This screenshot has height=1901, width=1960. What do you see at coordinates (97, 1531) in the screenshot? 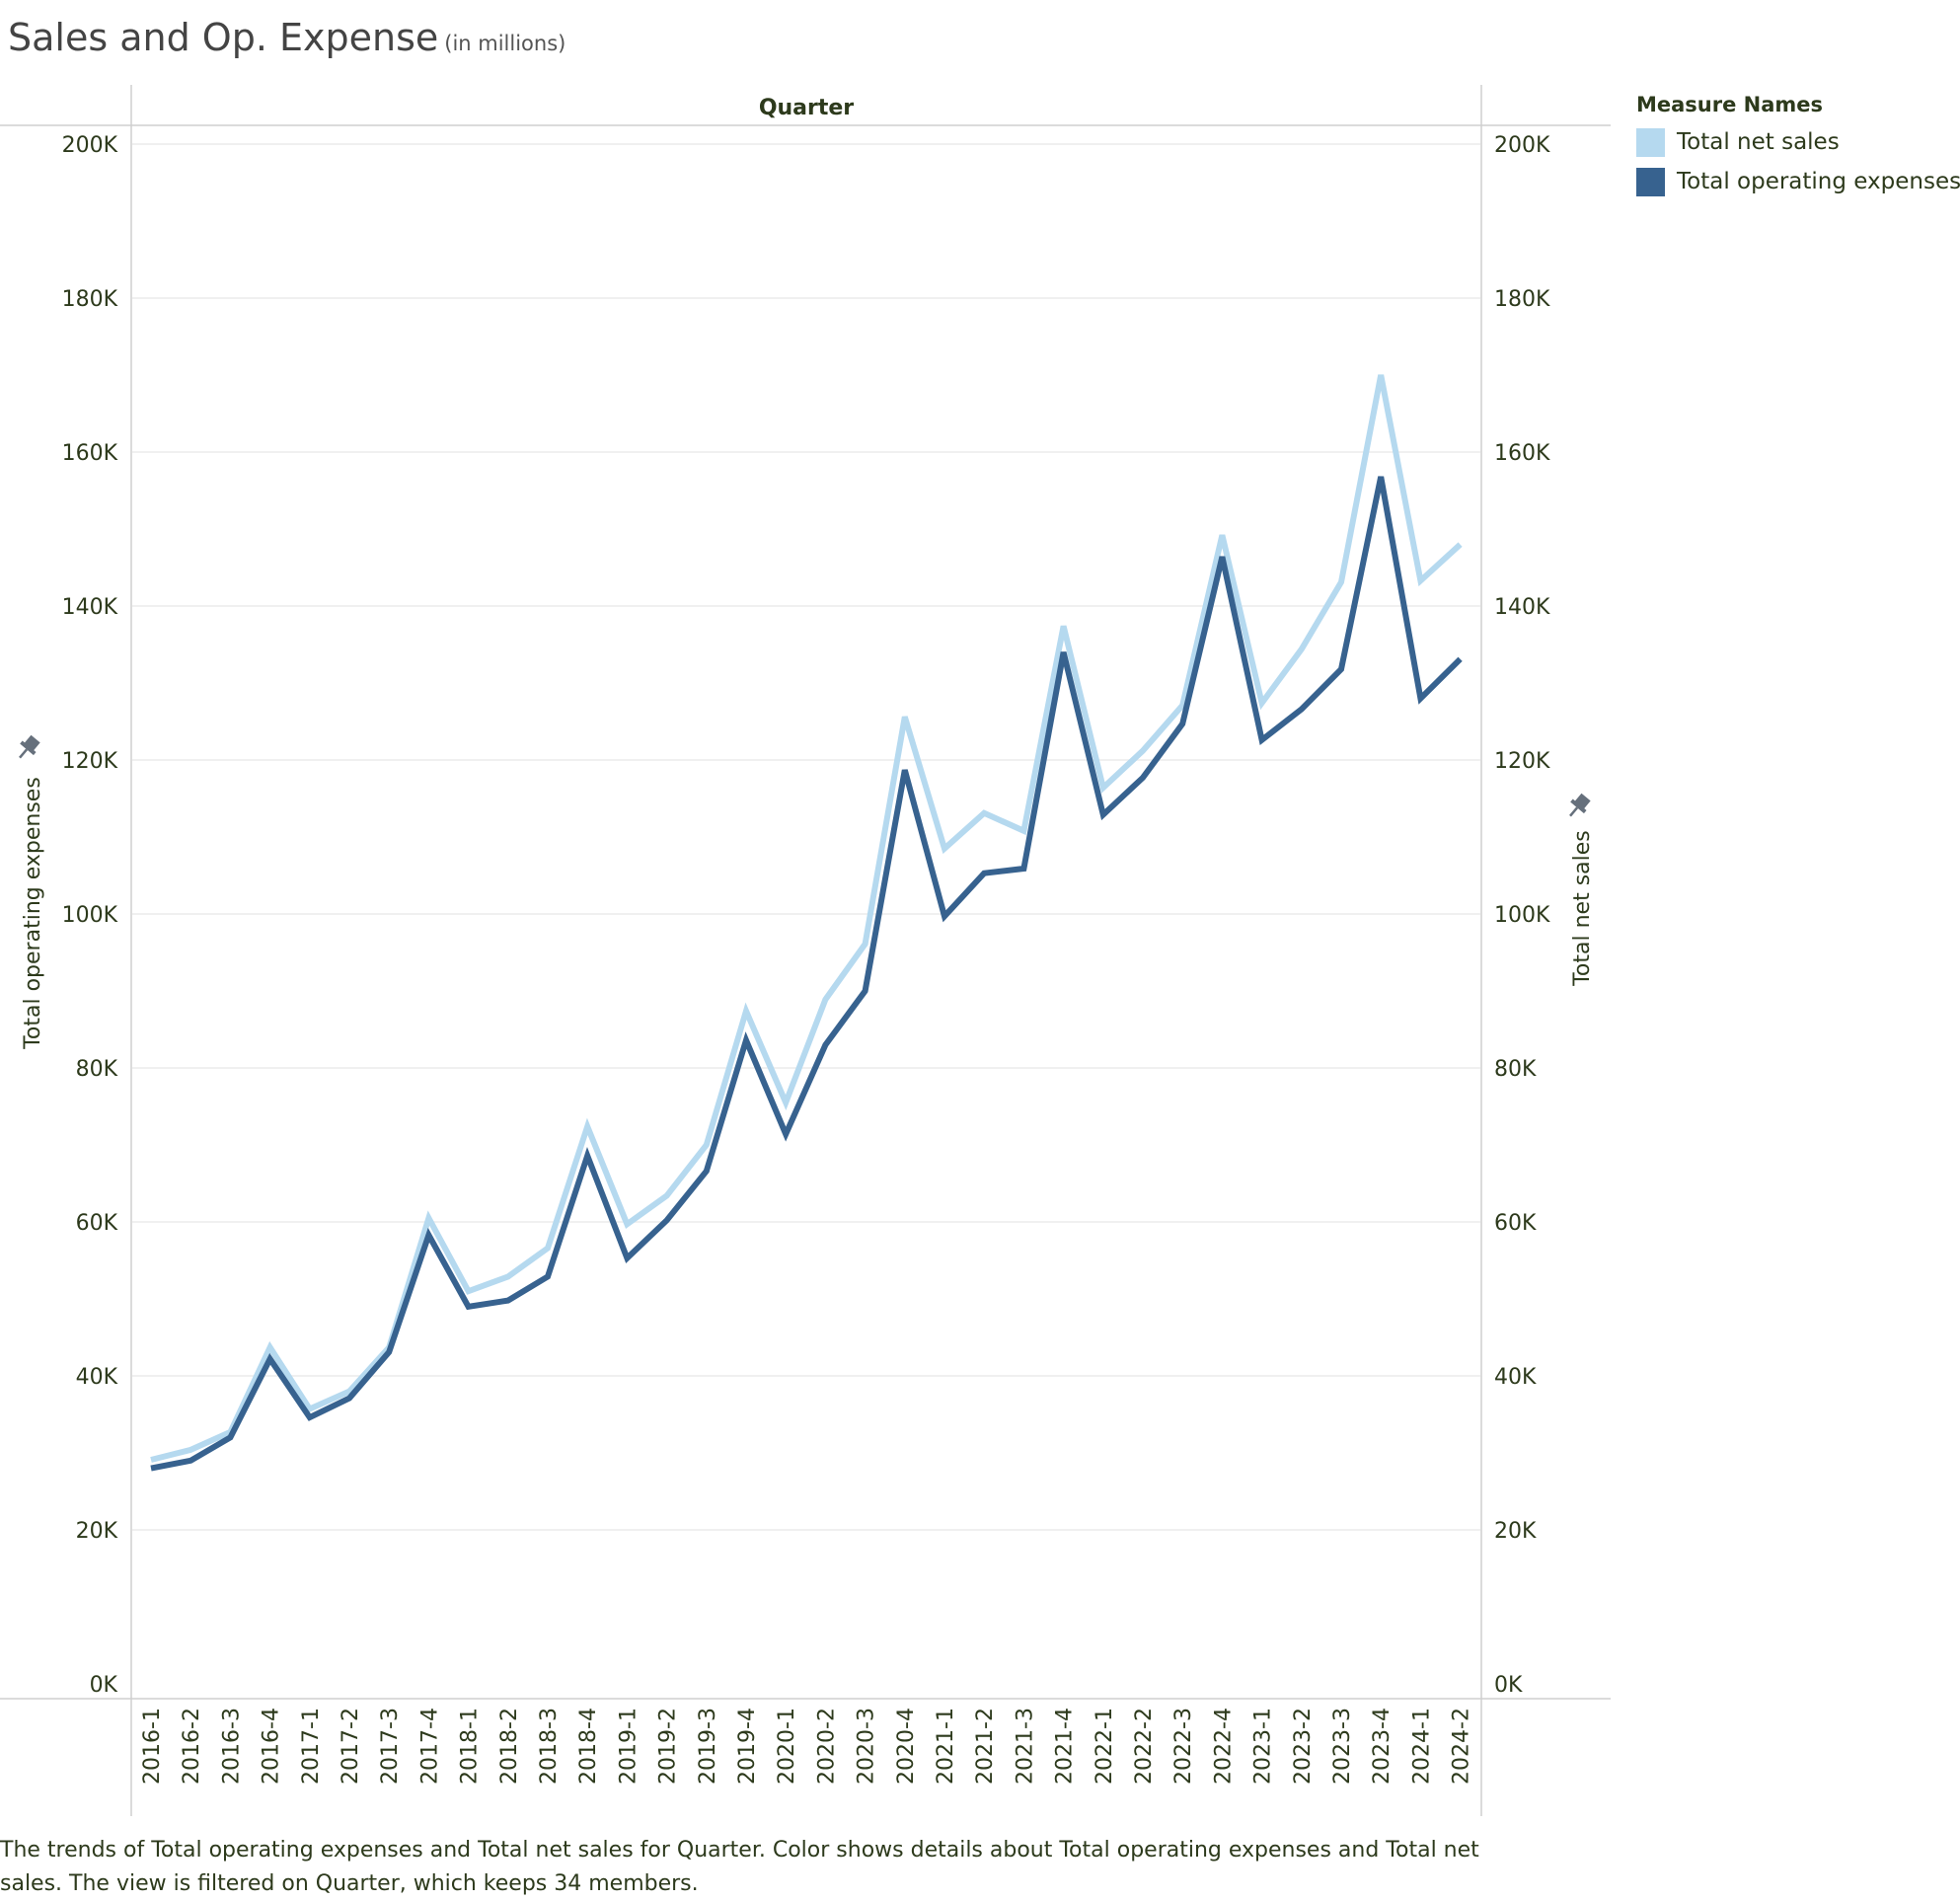
I see `y-left-tick-label: 20K` at bounding box center [97, 1531].